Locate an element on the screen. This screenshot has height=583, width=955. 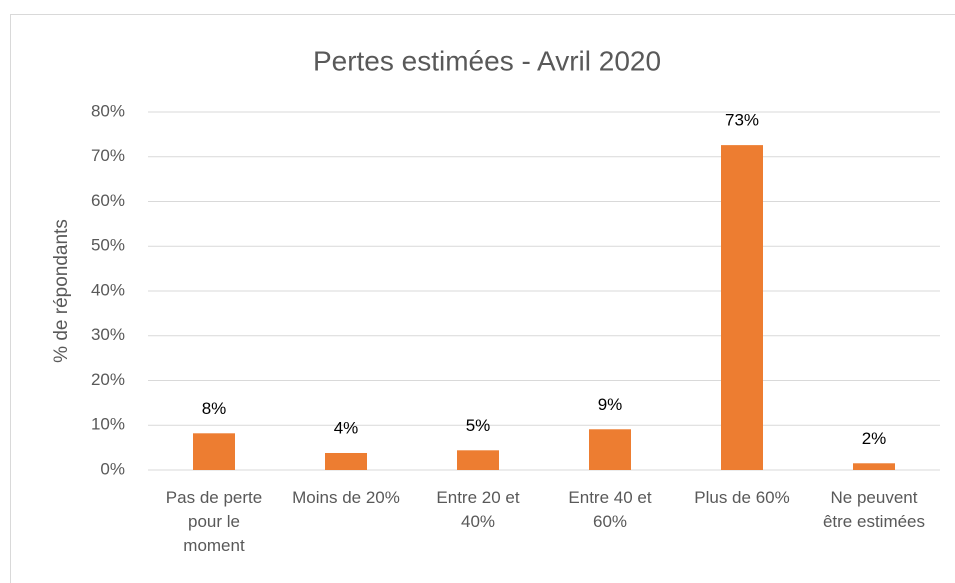
x-tick-label: Plus de 60% is located at coordinates (742, 497).